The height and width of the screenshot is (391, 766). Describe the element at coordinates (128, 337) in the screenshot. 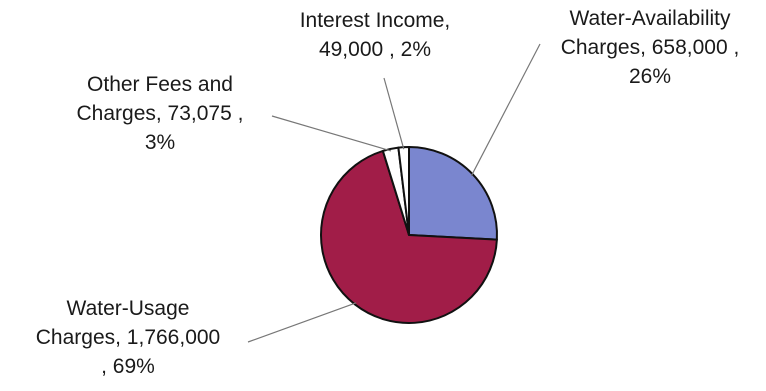

I see `label-water-usage: Water-Usage Charges, 1,766,000 , 69%` at that location.